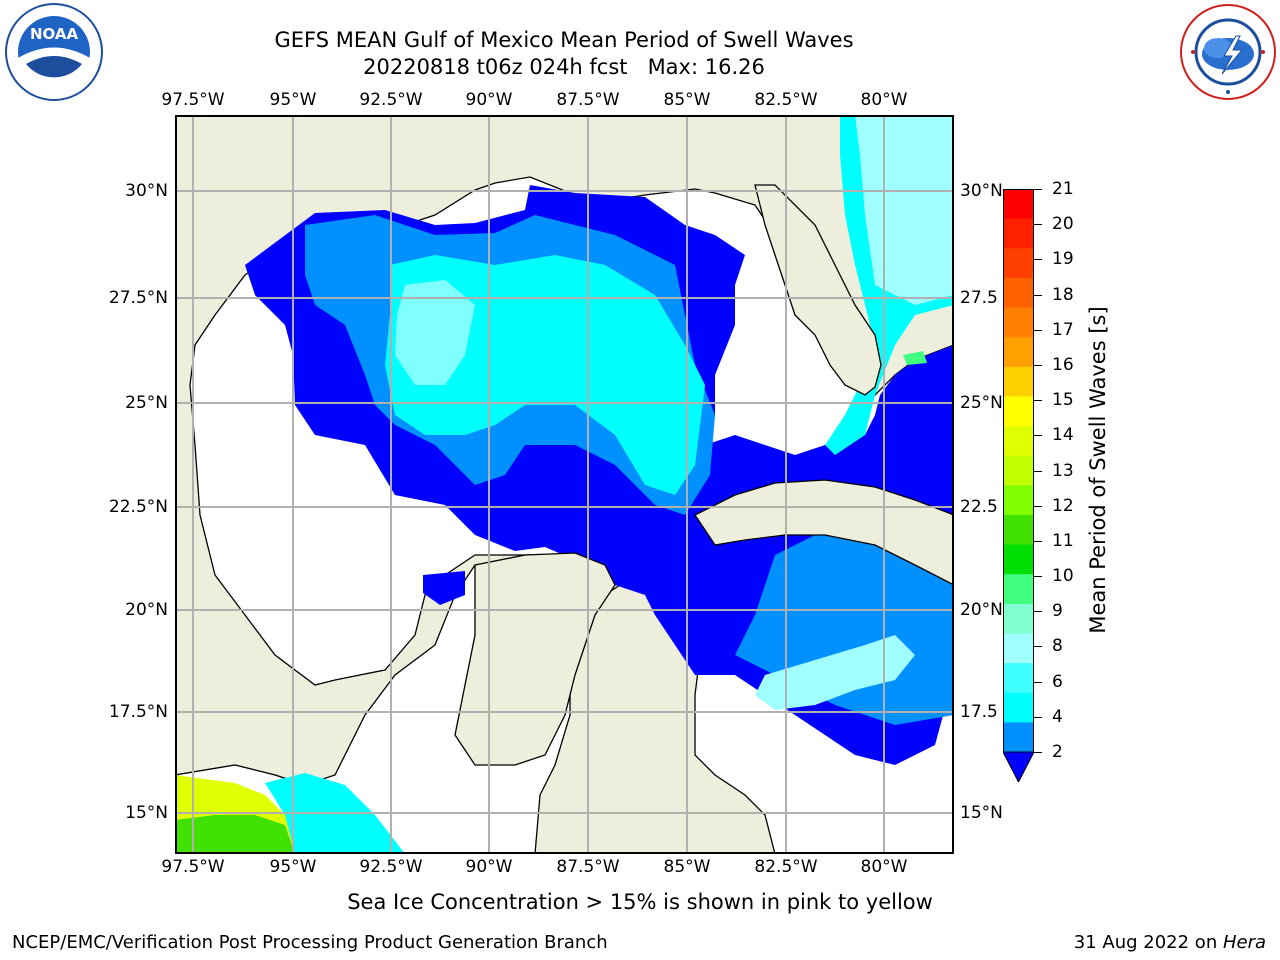 This screenshot has height=960, width=1280. Describe the element at coordinates (495, 67) in the screenshot. I see `forecast-run: 20220818 t06z 024h fcst` at that location.